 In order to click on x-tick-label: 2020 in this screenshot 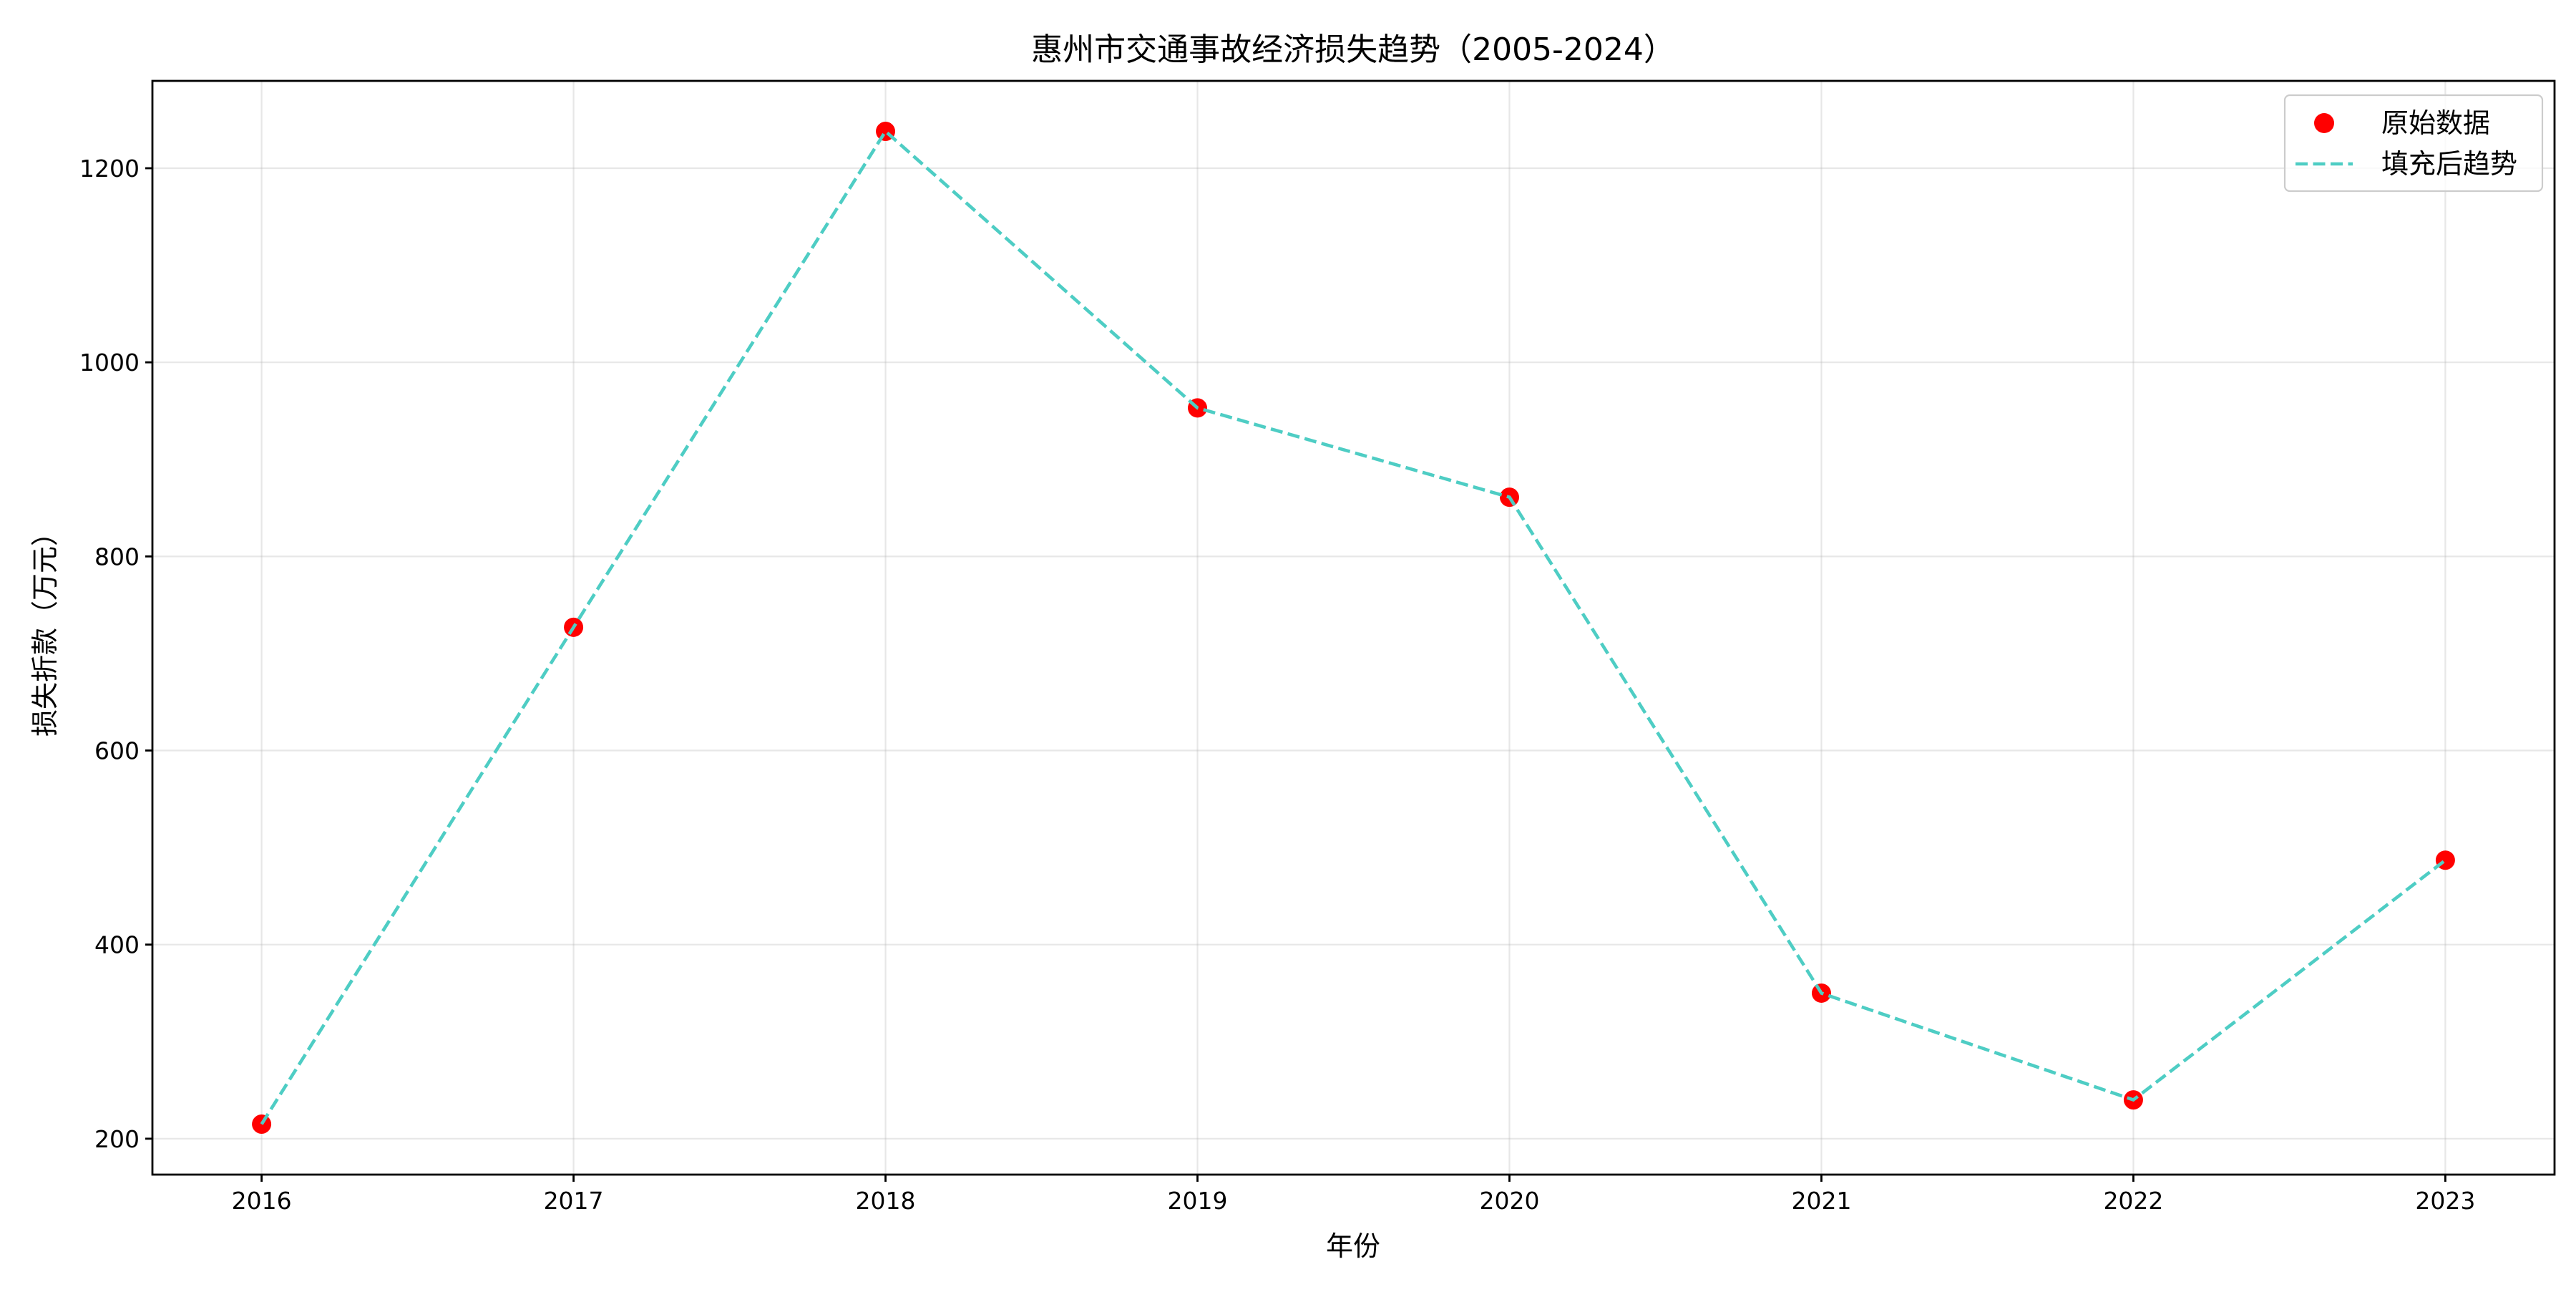, I will do `click(1509, 1201)`.